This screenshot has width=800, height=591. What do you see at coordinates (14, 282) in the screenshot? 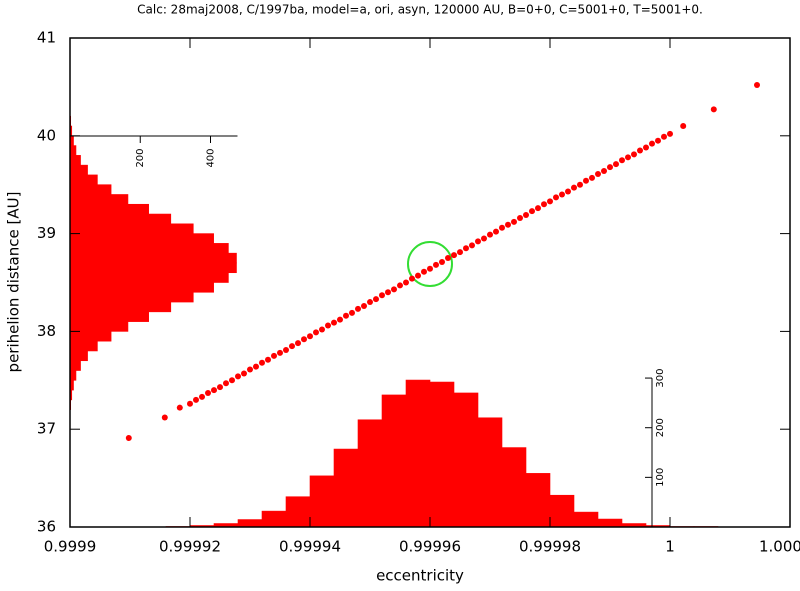
I see `y-axis-label: perihelion distance [AU]` at bounding box center [14, 282].